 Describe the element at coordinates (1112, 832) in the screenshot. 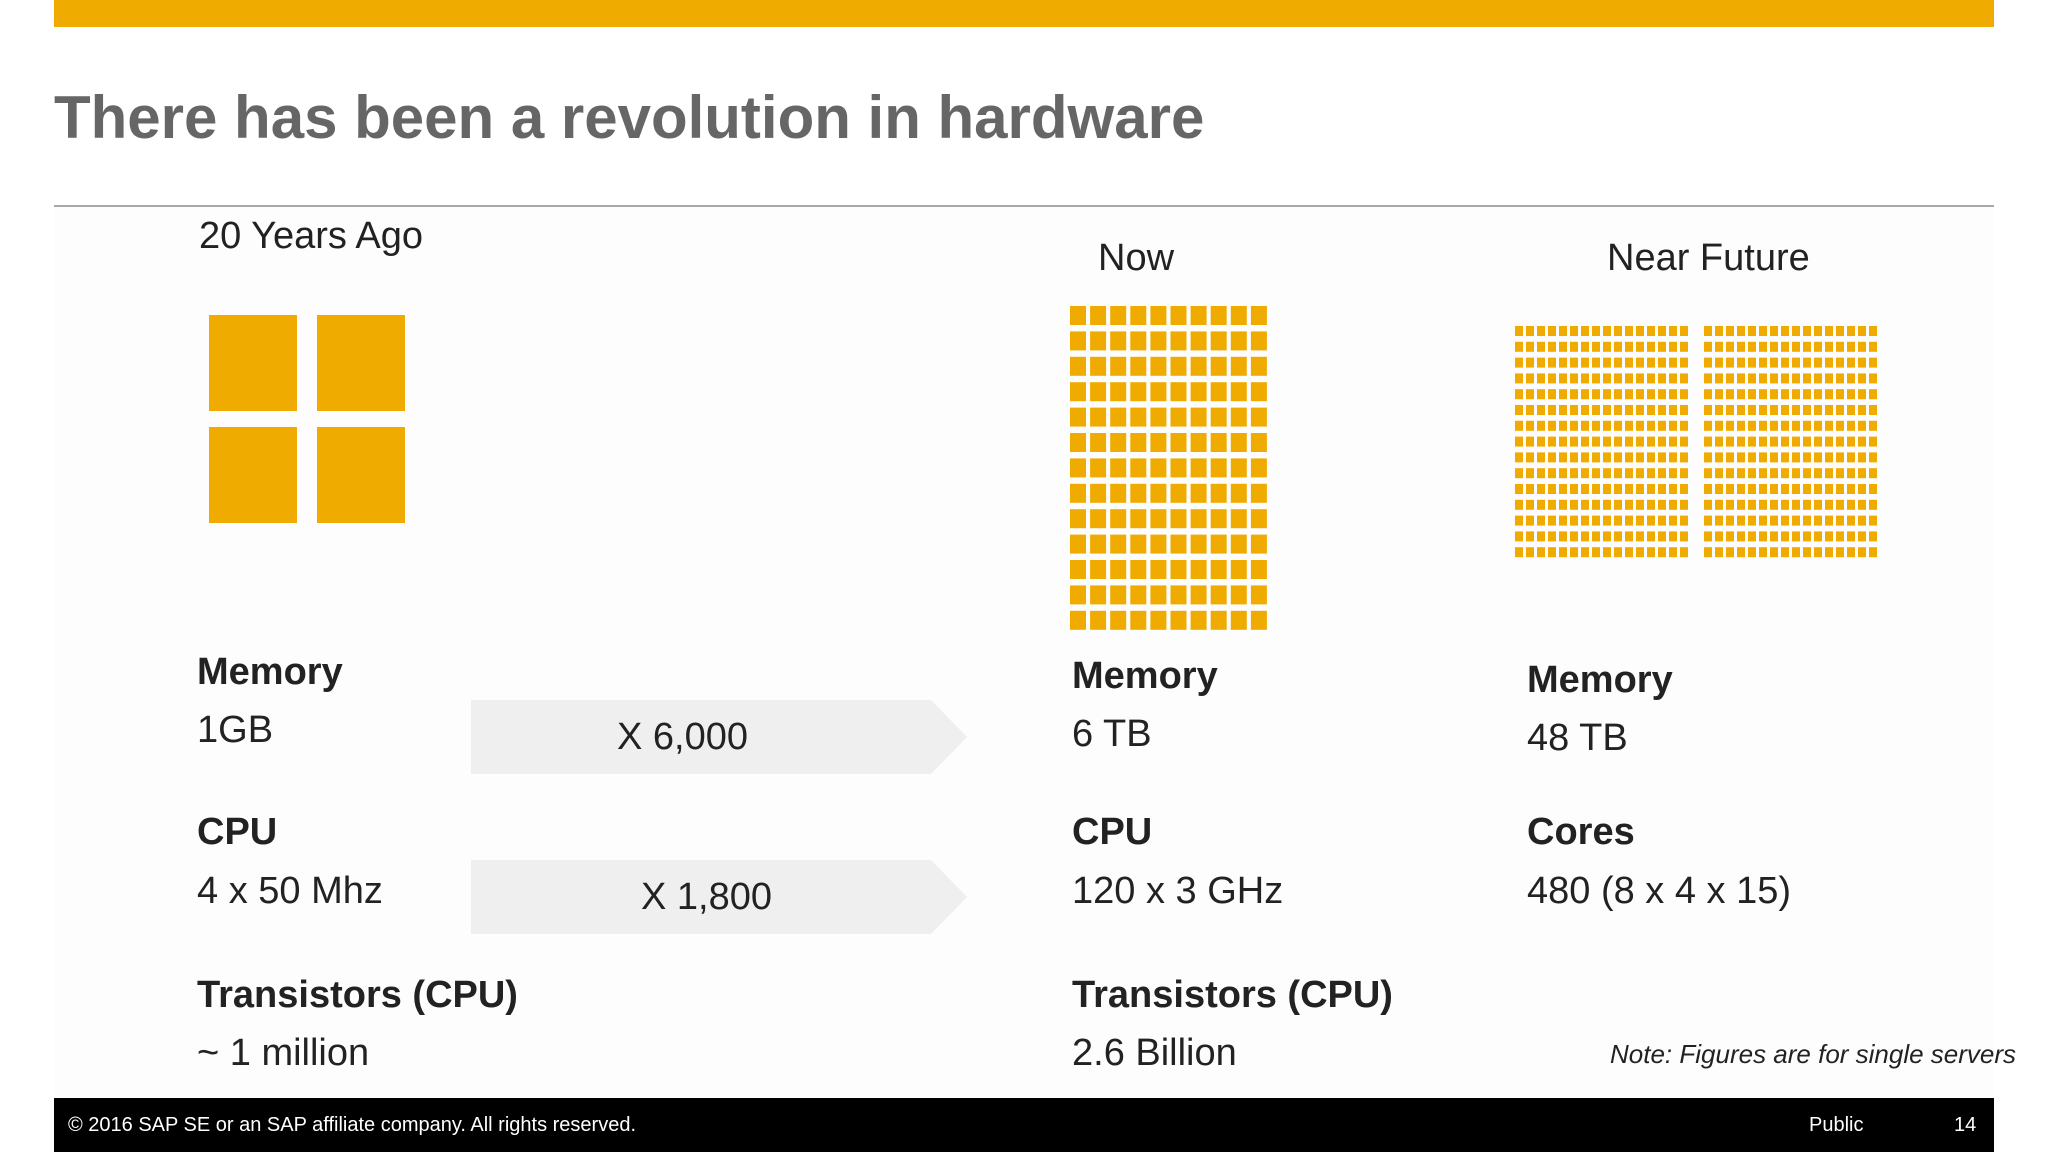

I see `now-cpu-label: CPU` at that location.